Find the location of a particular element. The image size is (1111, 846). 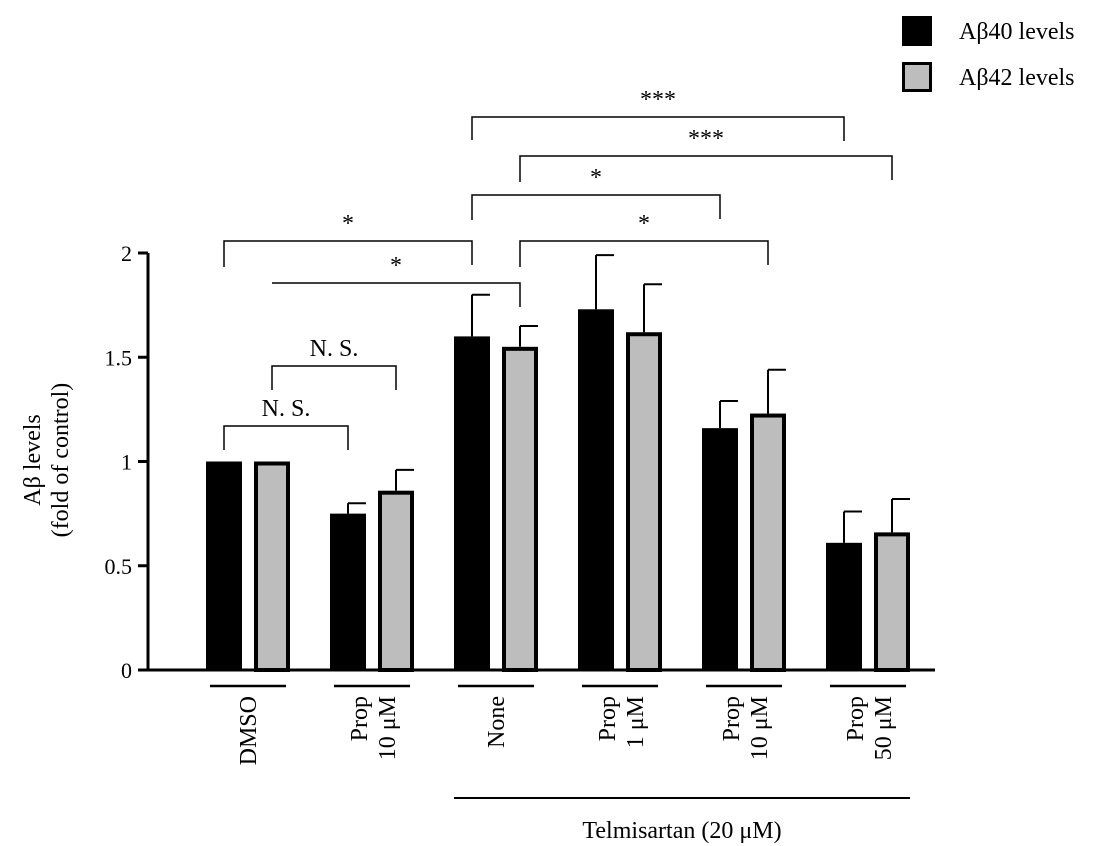

category-label: 50 μM is located at coordinates (884, 728).